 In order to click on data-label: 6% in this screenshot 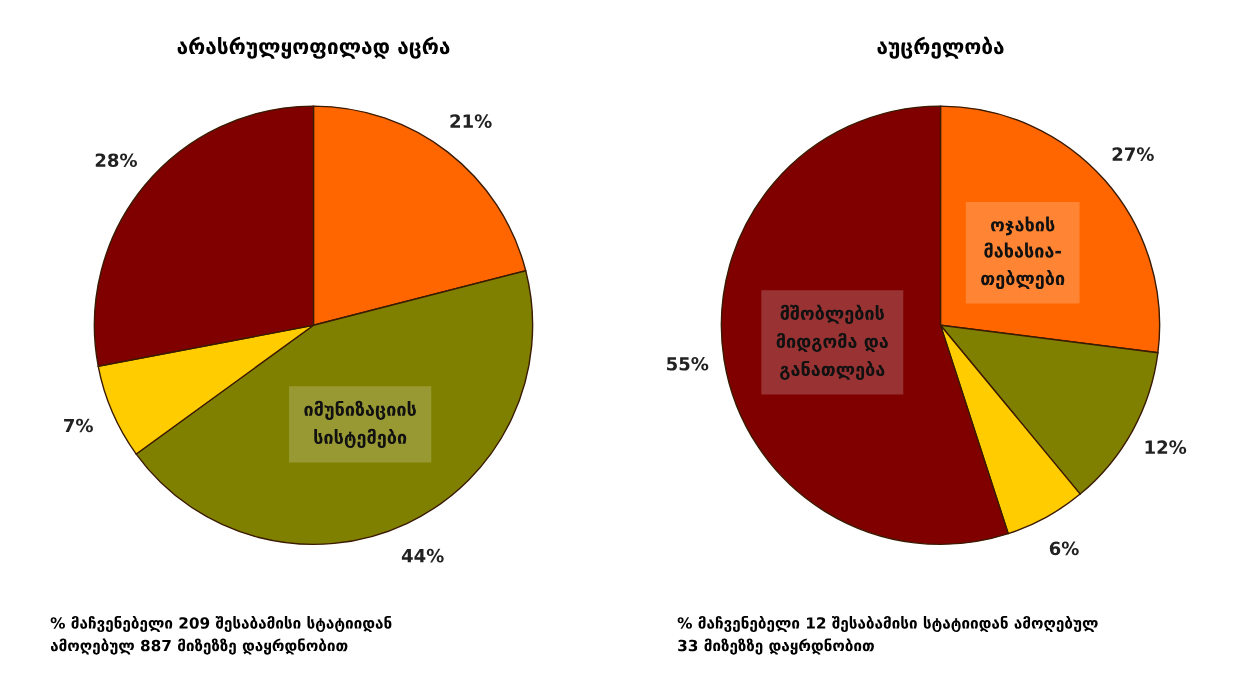, I will do `click(1064, 548)`.